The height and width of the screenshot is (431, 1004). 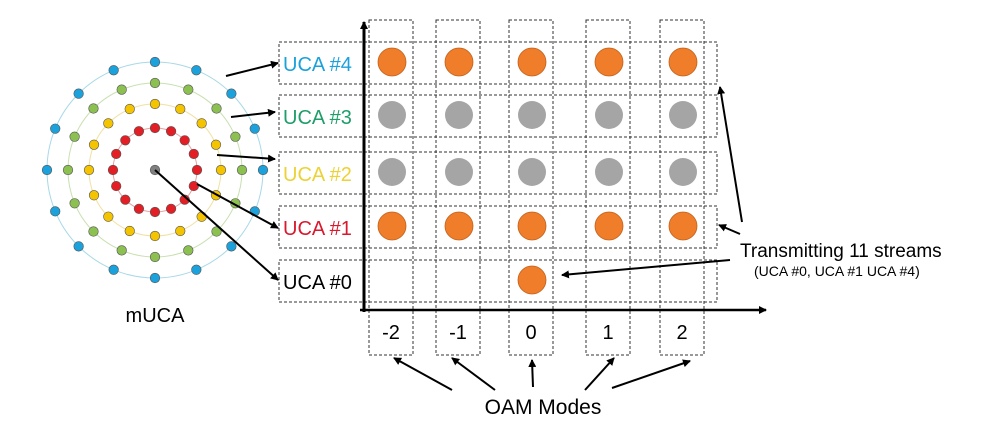 I want to click on streams-title: Transmitting 11 streams, so click(x=841, y=251).